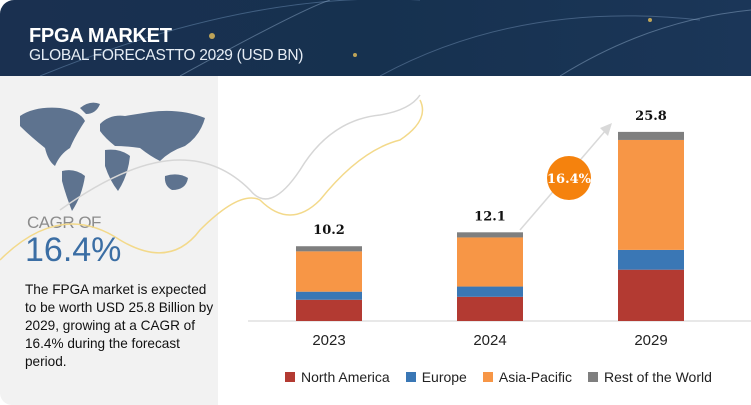  What do you see at coordinates (606, 129) in the screenshot?
I see `growth-arrow-head` at bounding box center [606, 129].